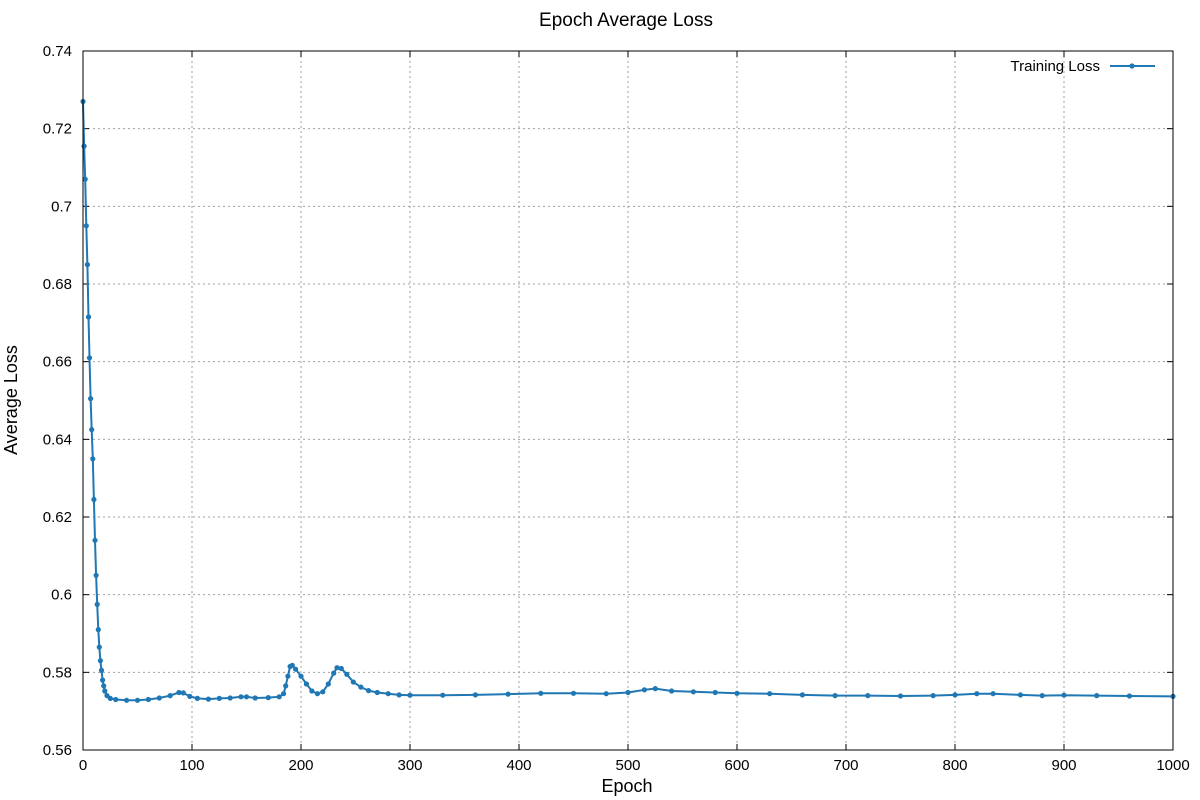  Describe the element at coordinates (191, 765) in the screenshot. I see `x-tick-label: 100` at that location.